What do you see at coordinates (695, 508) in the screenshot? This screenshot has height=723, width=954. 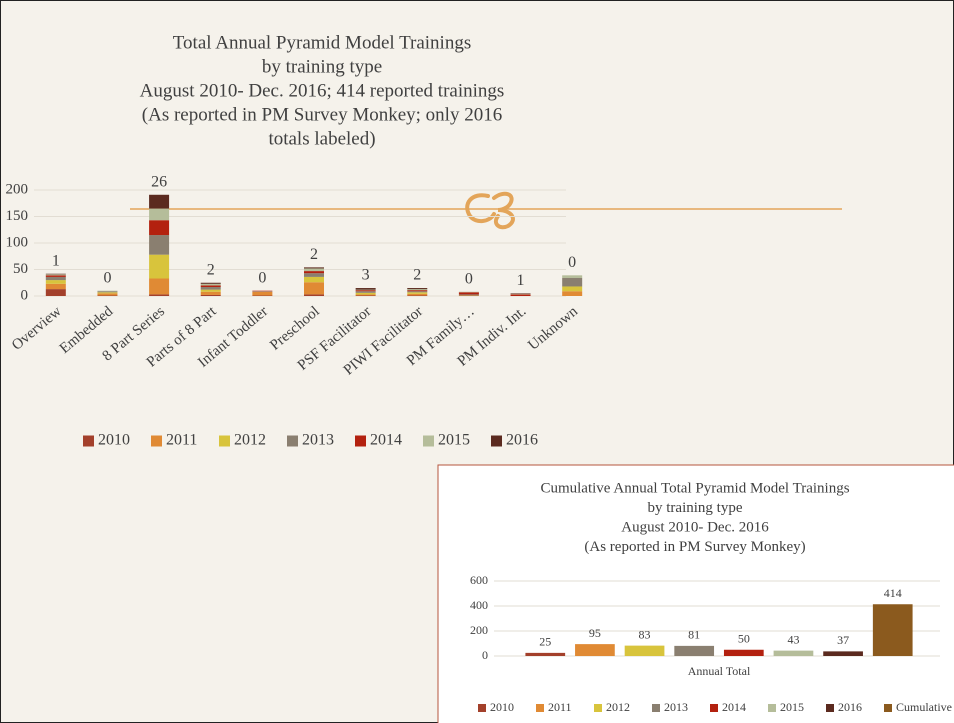 I see `chart-title: by training type` at bounding box center [695, 508].